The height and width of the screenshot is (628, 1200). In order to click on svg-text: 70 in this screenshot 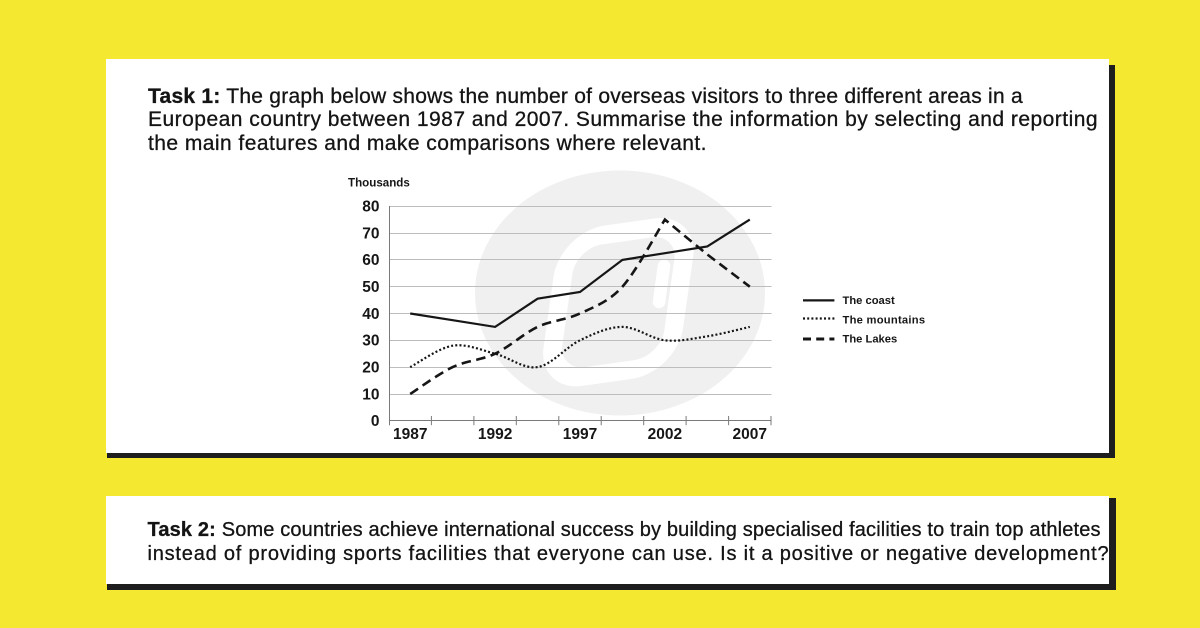, I will do `click(370, 233)`.